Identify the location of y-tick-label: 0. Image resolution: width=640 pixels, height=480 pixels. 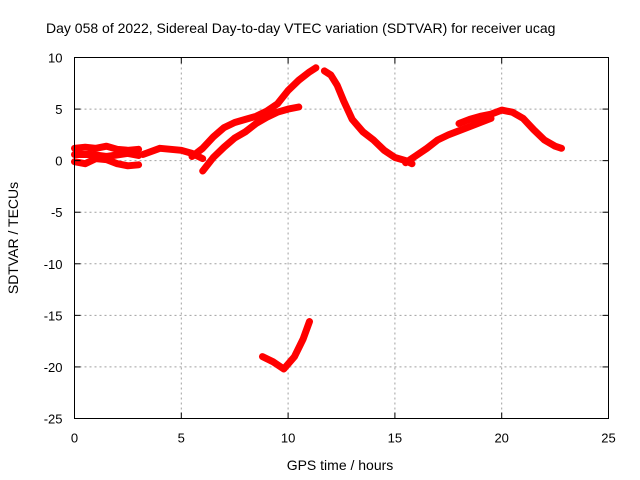
(58, 161).